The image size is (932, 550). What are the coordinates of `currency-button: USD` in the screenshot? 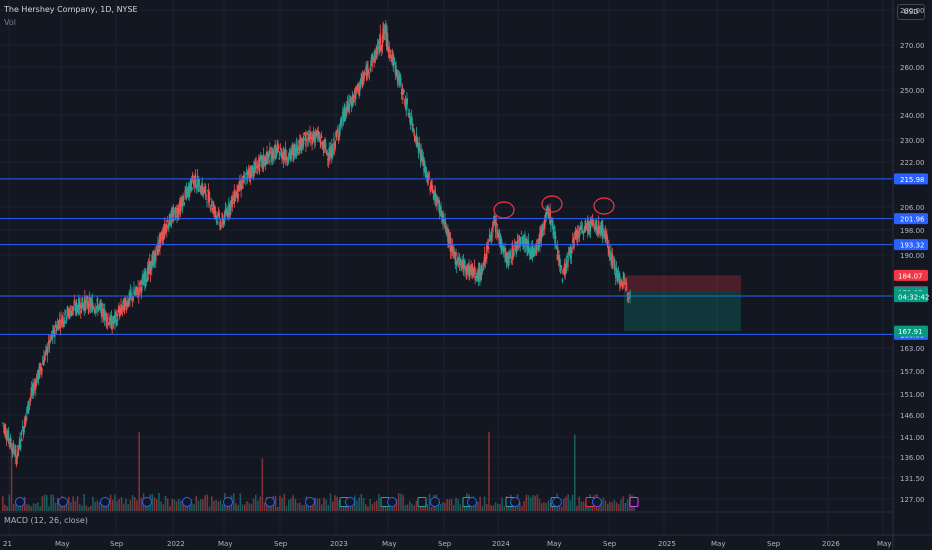 It's located at (911, 12).